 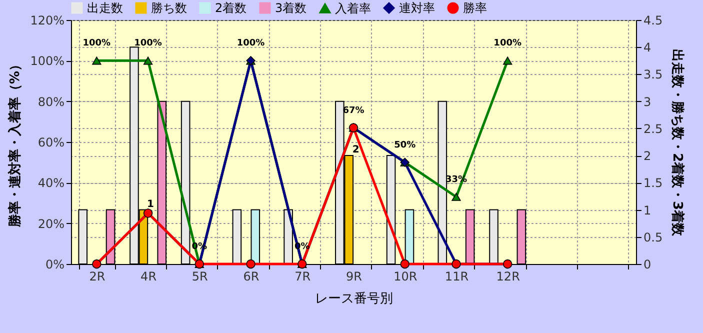 What do you see at coordinates (354, 277) in the screenshot?
I see `x-tick-label: 9R` at bounding box center [354, 277].